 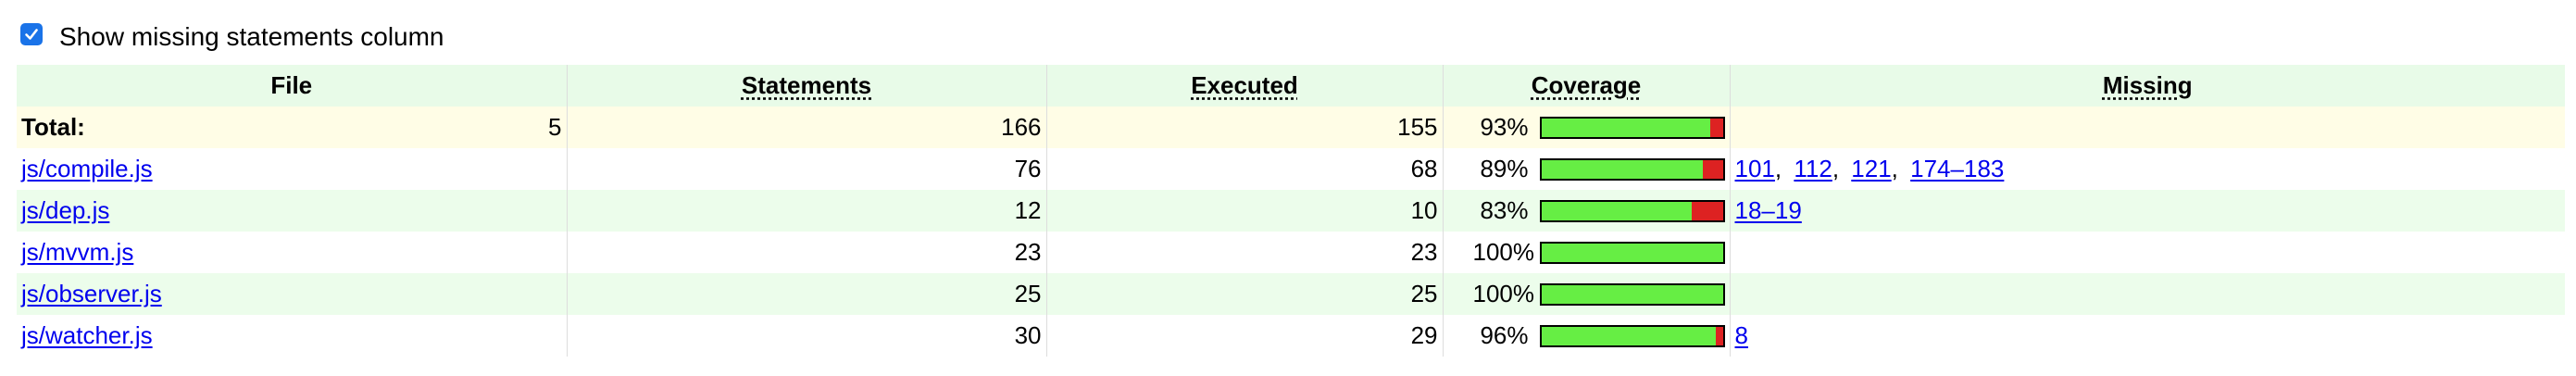 I want to click on file-link: js/compile.js, so click(x=87, y=168).